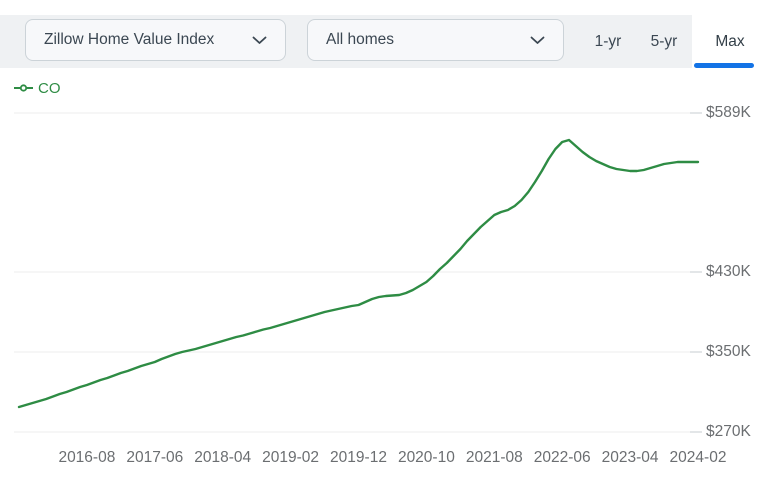  What do you see at coordinates (360, 39) in the screenshot?
I see `home-type-dropdown-value: All homes` at bounding box center [360, 39].